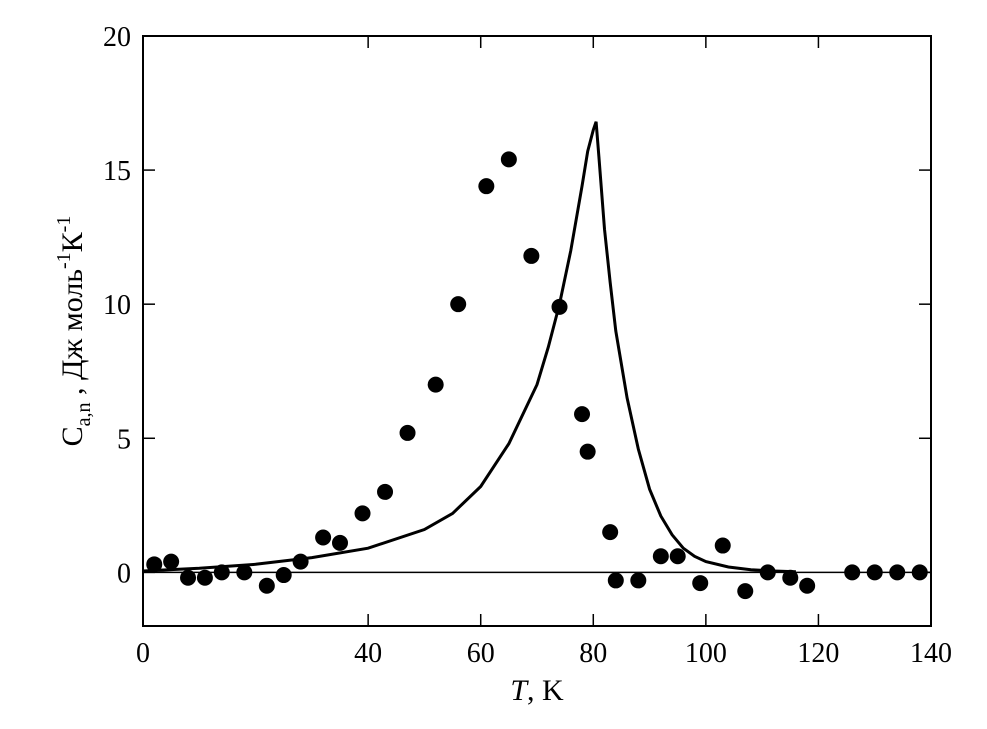 The image size is (987, 729). What do you see at coordinates (818, 653) in the screenshot?
I see `x-tick-label: 120` at bounding box center [818, 653].